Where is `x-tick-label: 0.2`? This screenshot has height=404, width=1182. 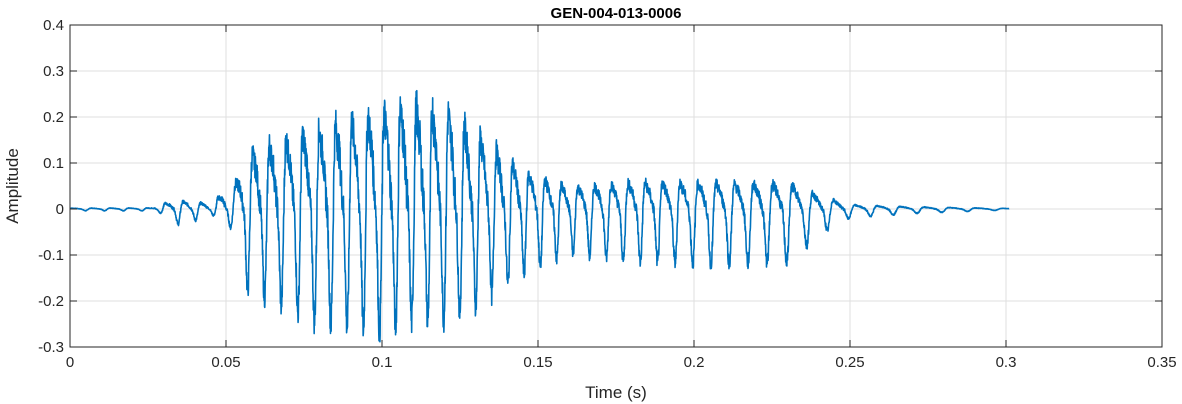
x-tick-label: 0.2 is located at coordinates (694, 362).